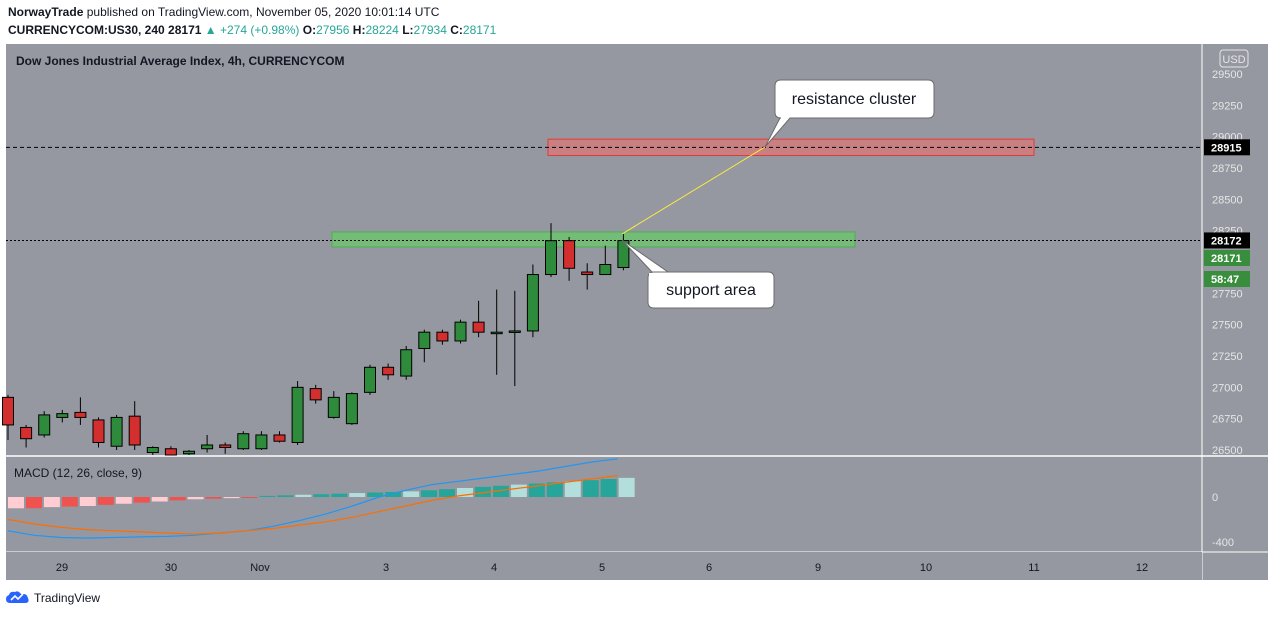 This screenshot has height=618, width=1274. I want to click on price-tick-27000: 27000, so click(1227, 388).